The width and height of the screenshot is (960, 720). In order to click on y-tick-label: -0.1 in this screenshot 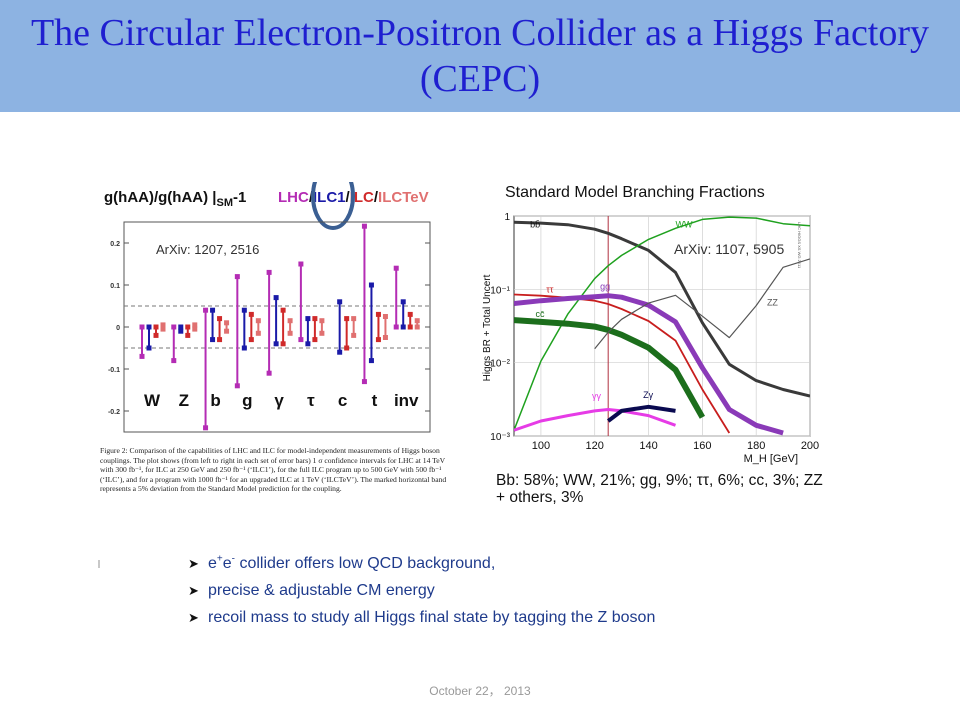, I will do `click(114, 370)`.